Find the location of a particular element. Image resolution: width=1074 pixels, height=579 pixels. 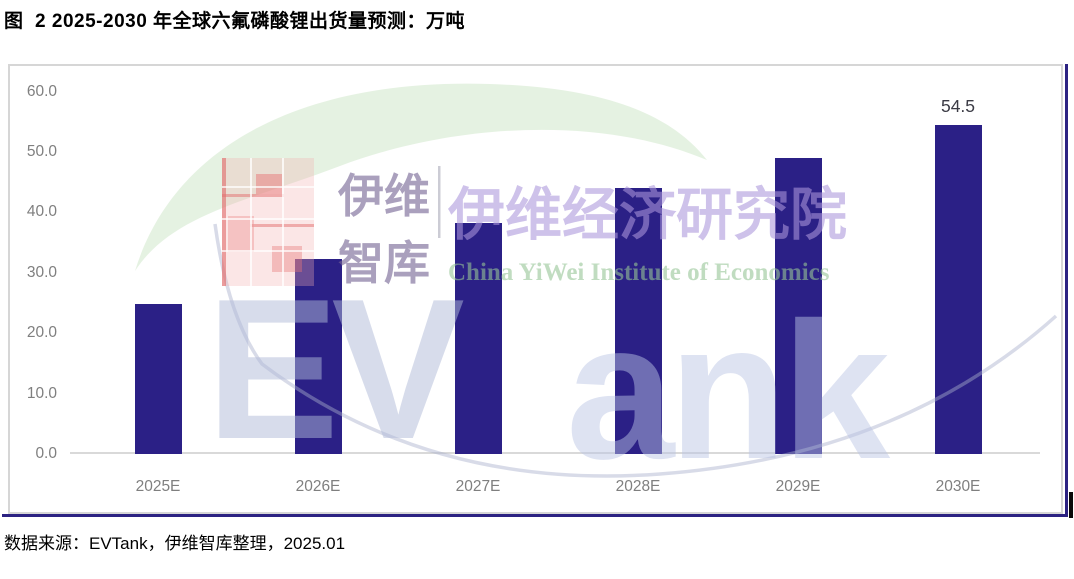

x-axis-tick-label: 2026E is located at coordinates (318, 486).